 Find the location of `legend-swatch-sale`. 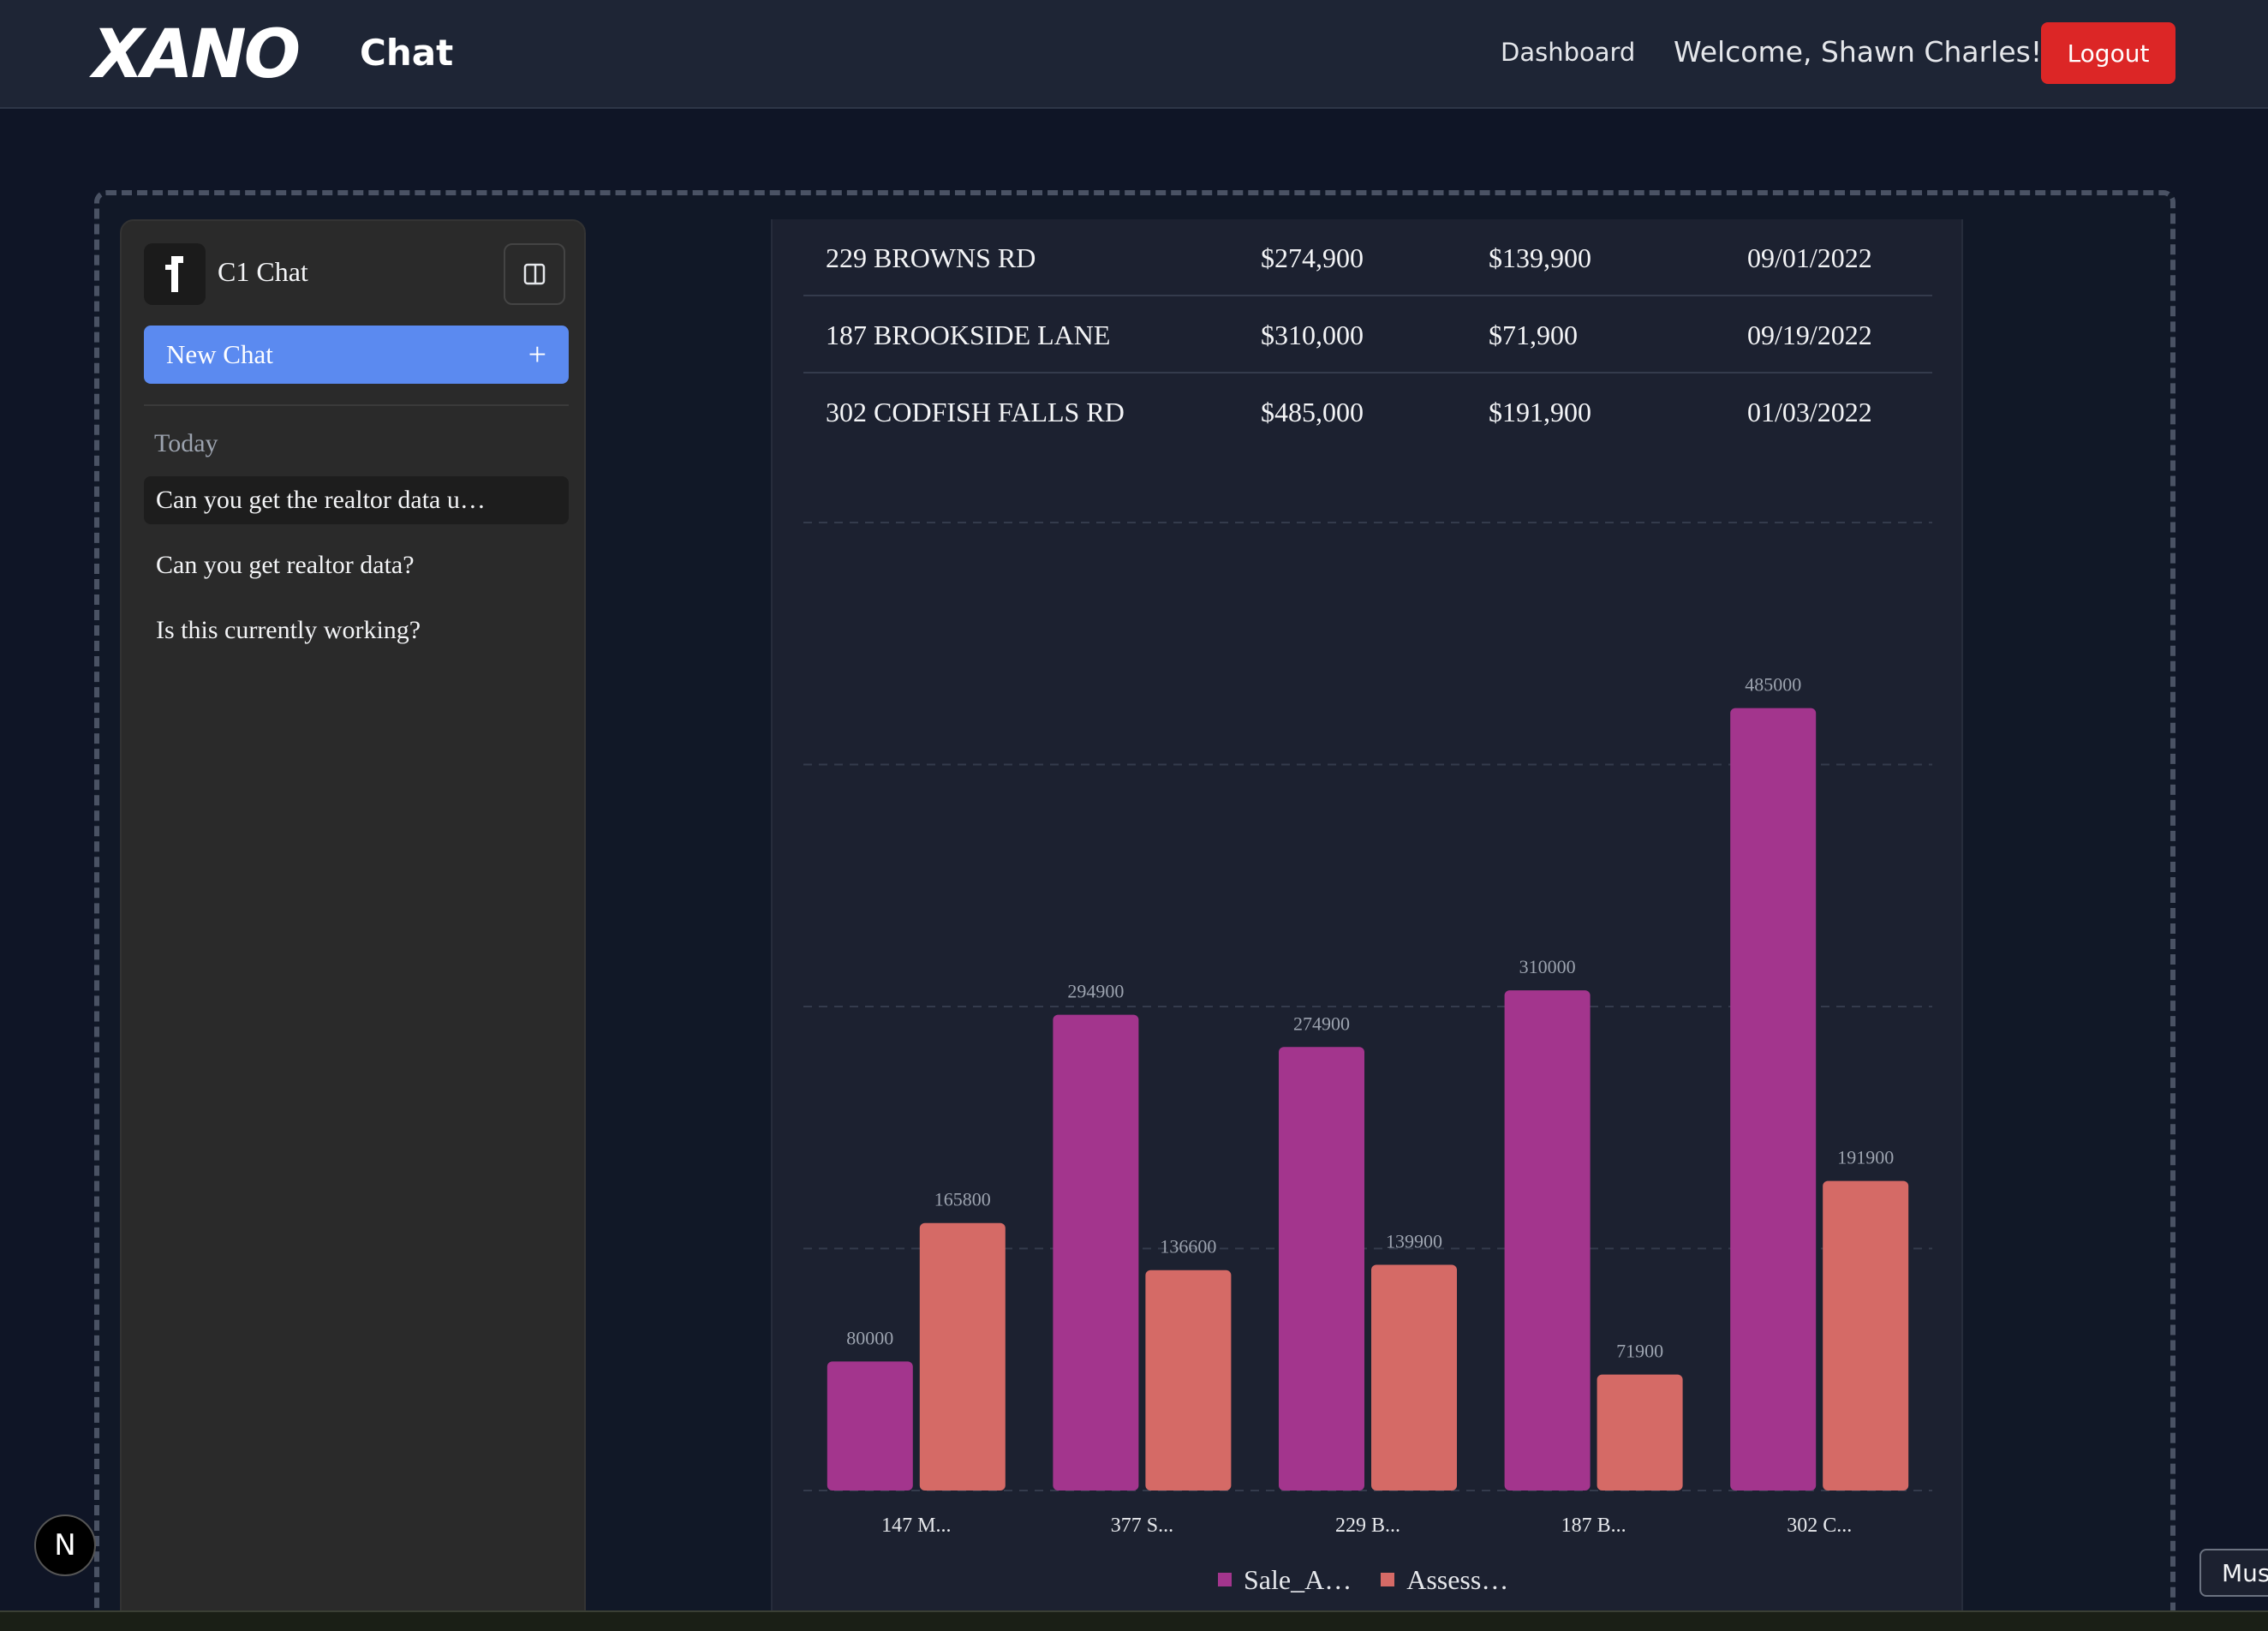

legend-swatch-sale is located at coordinates (1225, 1579).